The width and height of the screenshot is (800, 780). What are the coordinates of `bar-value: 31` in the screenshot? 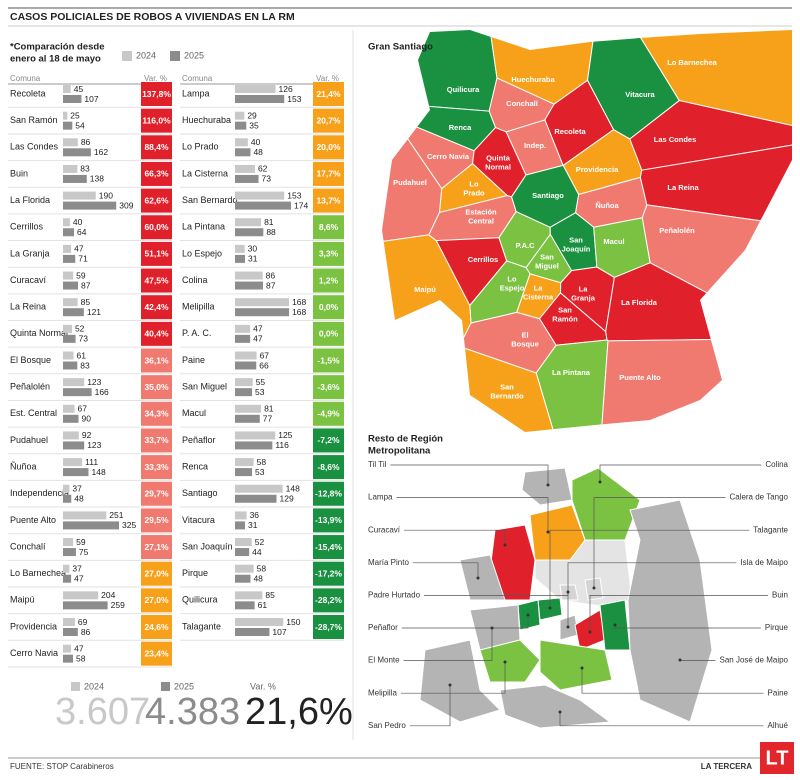 It's located at (253, 259).